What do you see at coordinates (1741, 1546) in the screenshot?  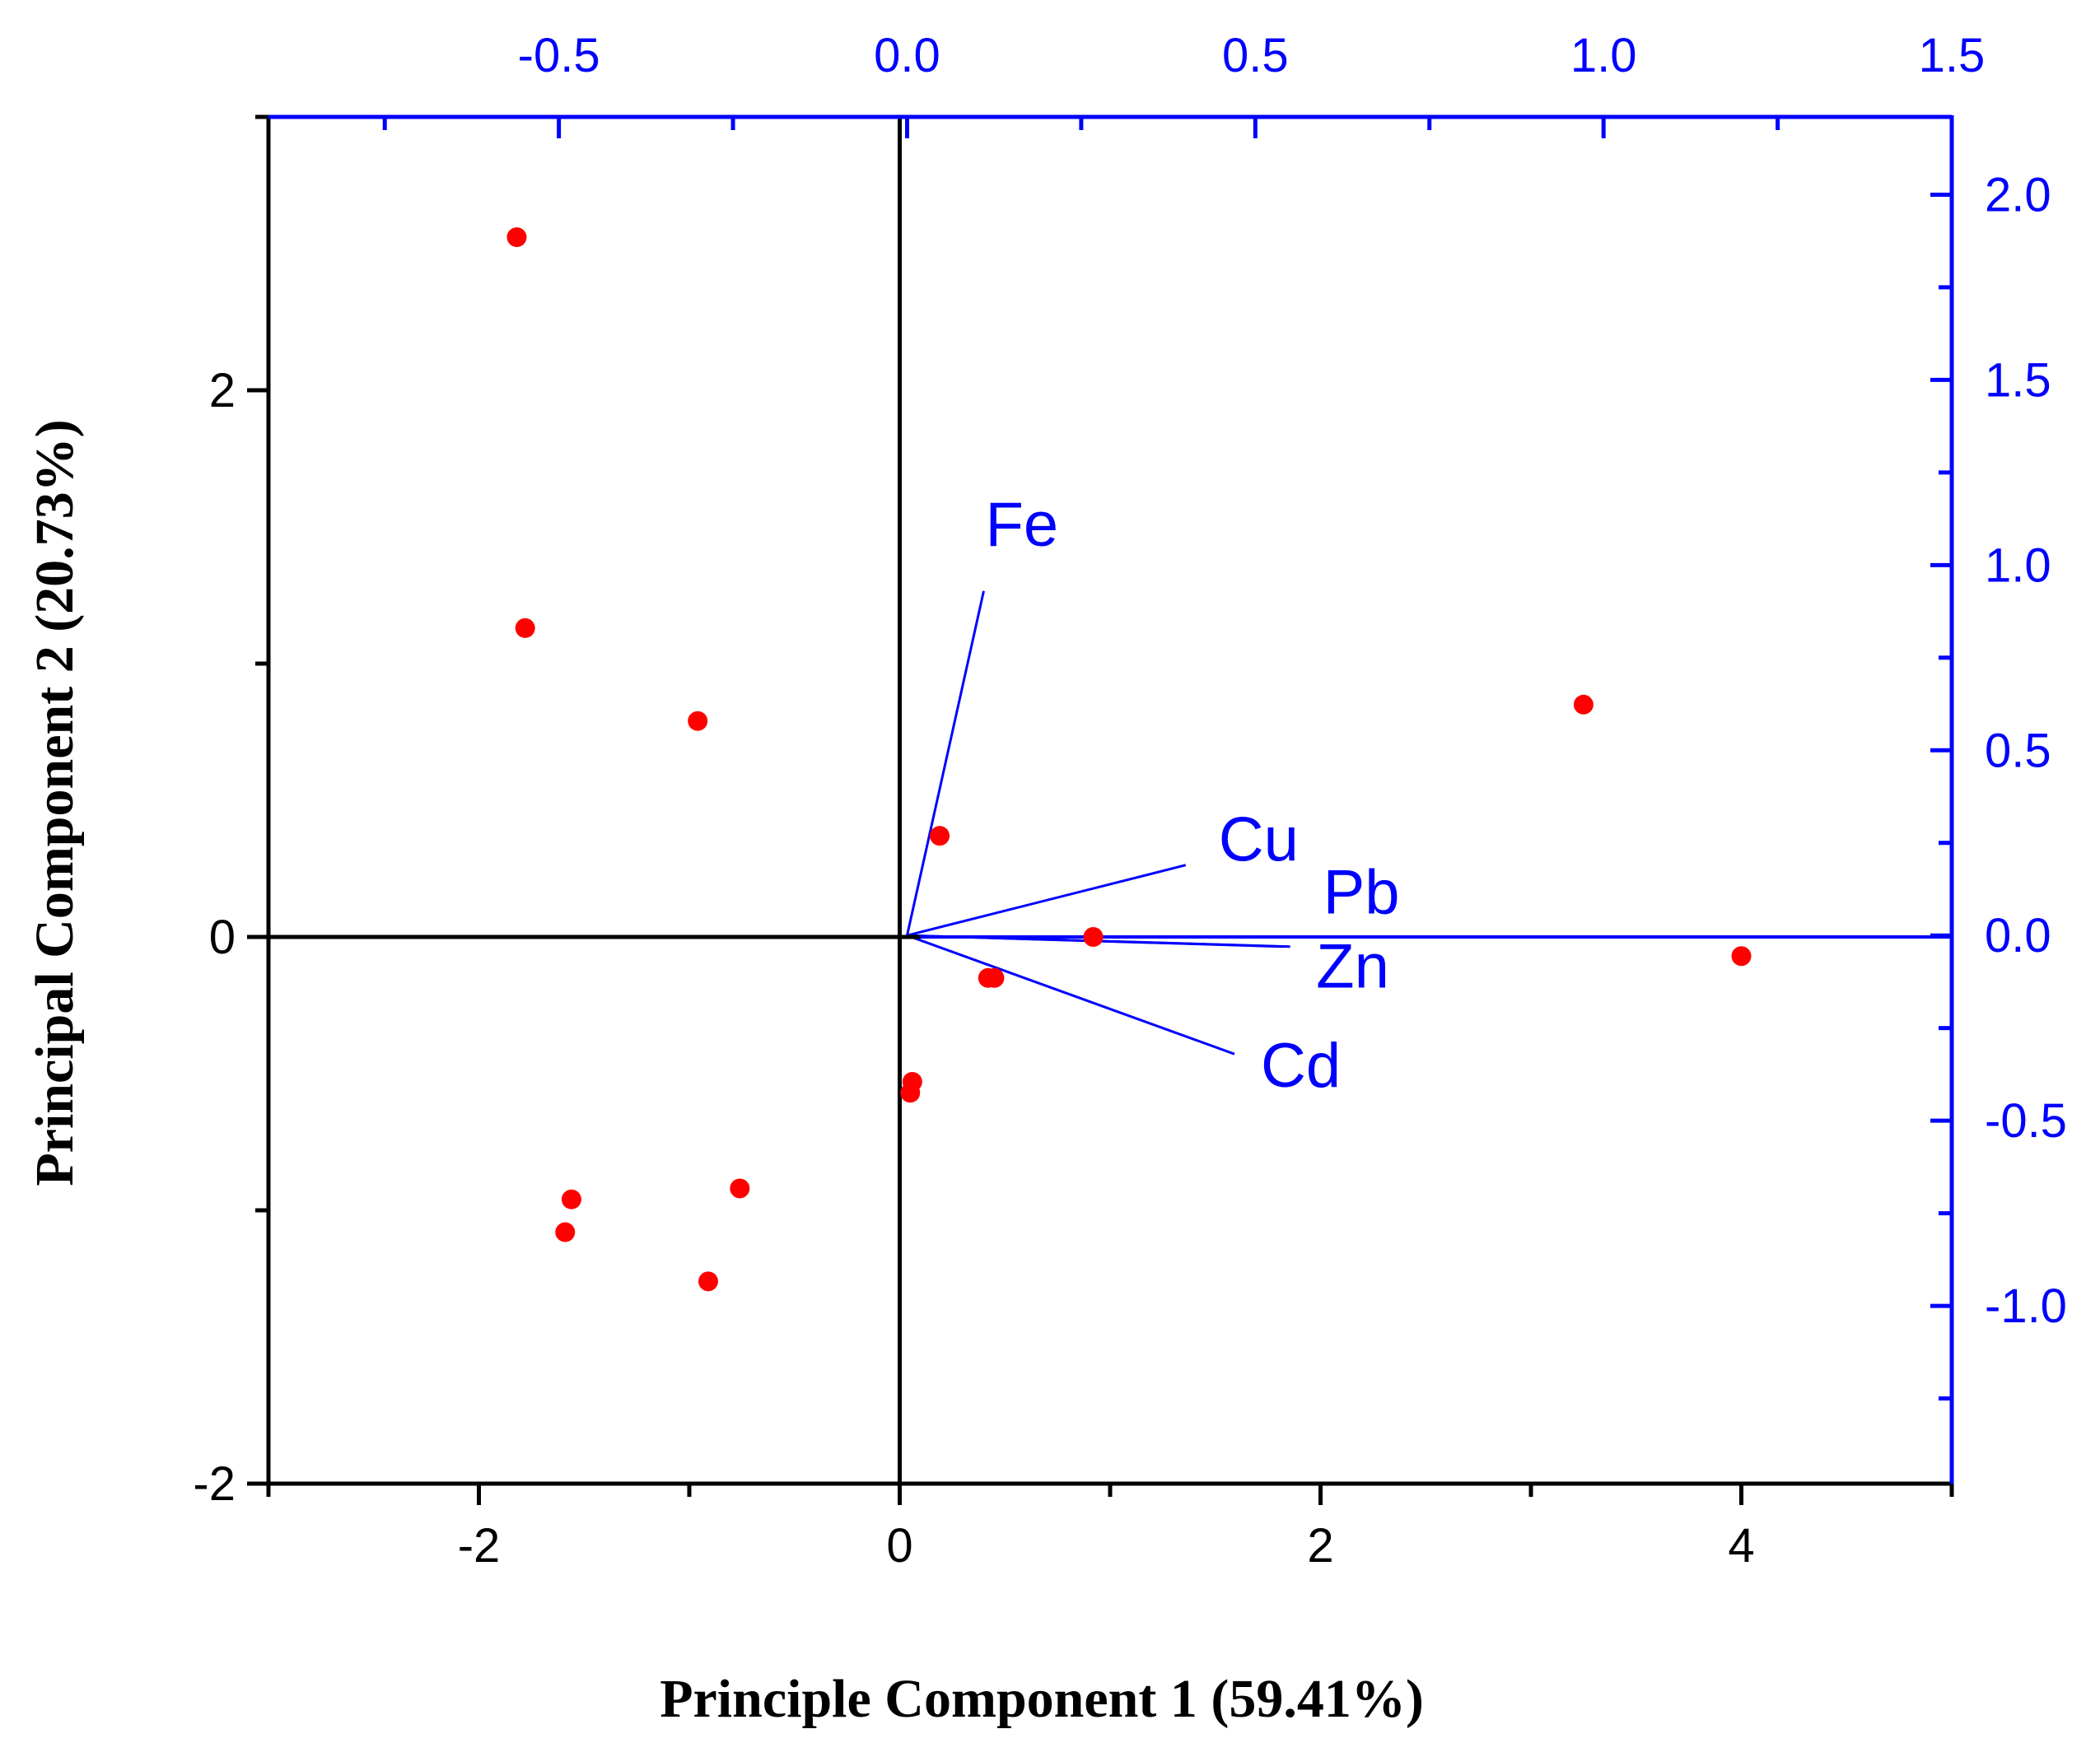 I see `x-tick-label: 4` at bounding box center [1741, 1546].